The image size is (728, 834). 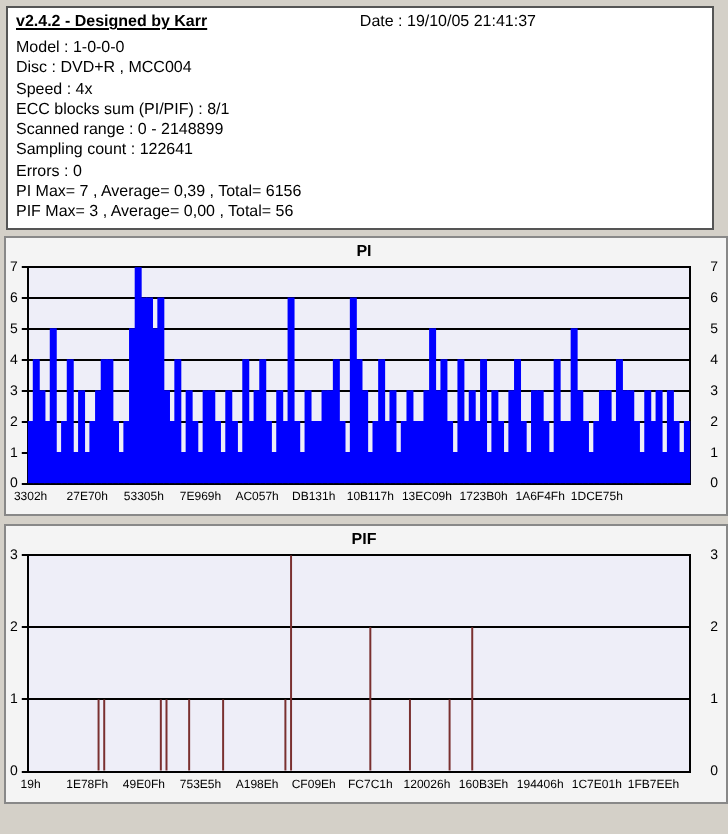 What do you see at coordinates (105, 69) in the screenshot?
I see `text: Disc : DVD+R , MCC004` at bounding box center [105, 69].